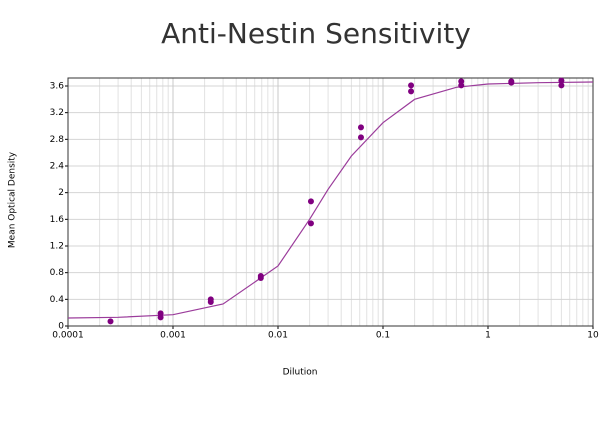 The width and height of the screenshot is (600, 447). What do you see at coordinates (57, 247) in the screenshot?
I see `y-tick-label: 1.2` at bounding box center [57, 247].